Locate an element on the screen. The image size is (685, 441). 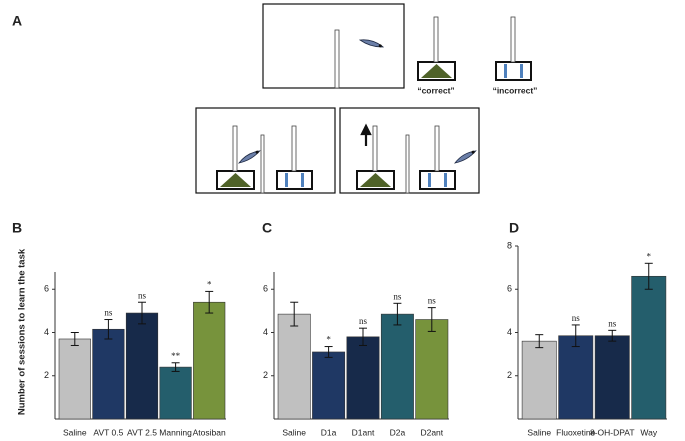
panel-label: C is located at coordinates (267, 228).